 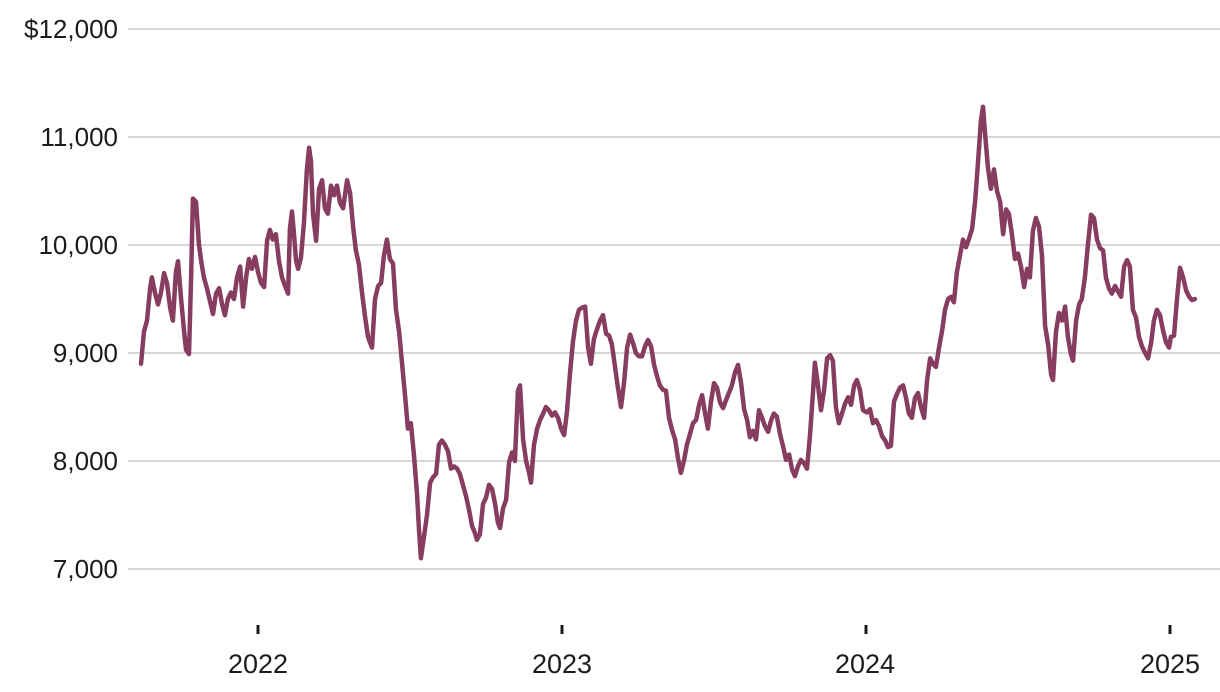 I want to click on y-axis-label-9000: 9,000, so click(x=85, y=353).